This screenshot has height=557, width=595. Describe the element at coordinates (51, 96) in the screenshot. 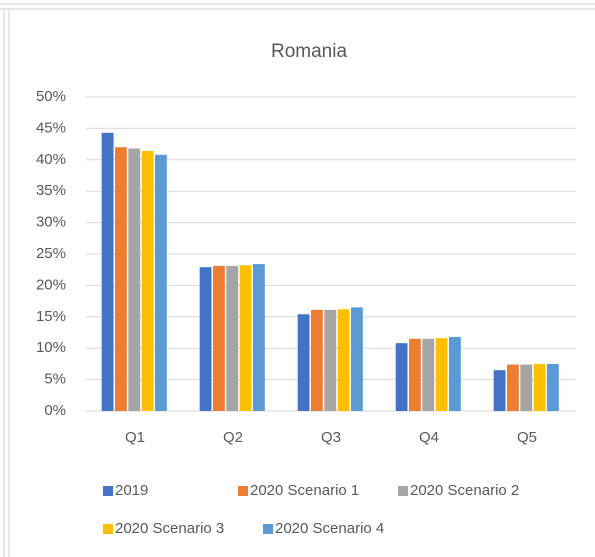

I see `y-tick-label: 50%` at that location.